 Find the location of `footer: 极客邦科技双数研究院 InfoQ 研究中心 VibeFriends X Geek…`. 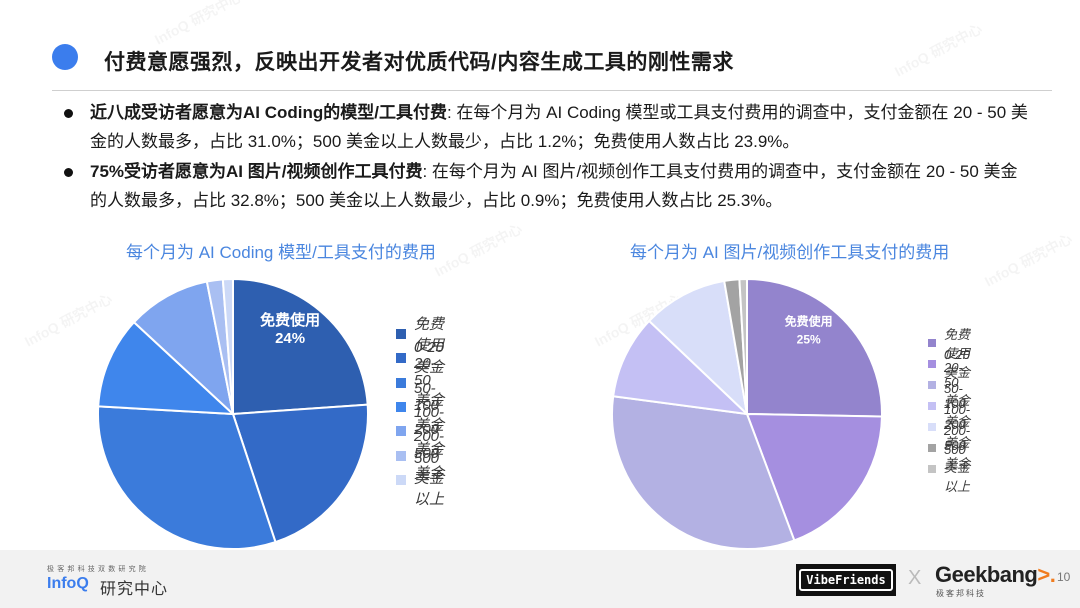

footer: 极客邦科技双数研究院 InfoQ 研究中心 VibeFriends X Geek… is located at coordinates (540, 579).